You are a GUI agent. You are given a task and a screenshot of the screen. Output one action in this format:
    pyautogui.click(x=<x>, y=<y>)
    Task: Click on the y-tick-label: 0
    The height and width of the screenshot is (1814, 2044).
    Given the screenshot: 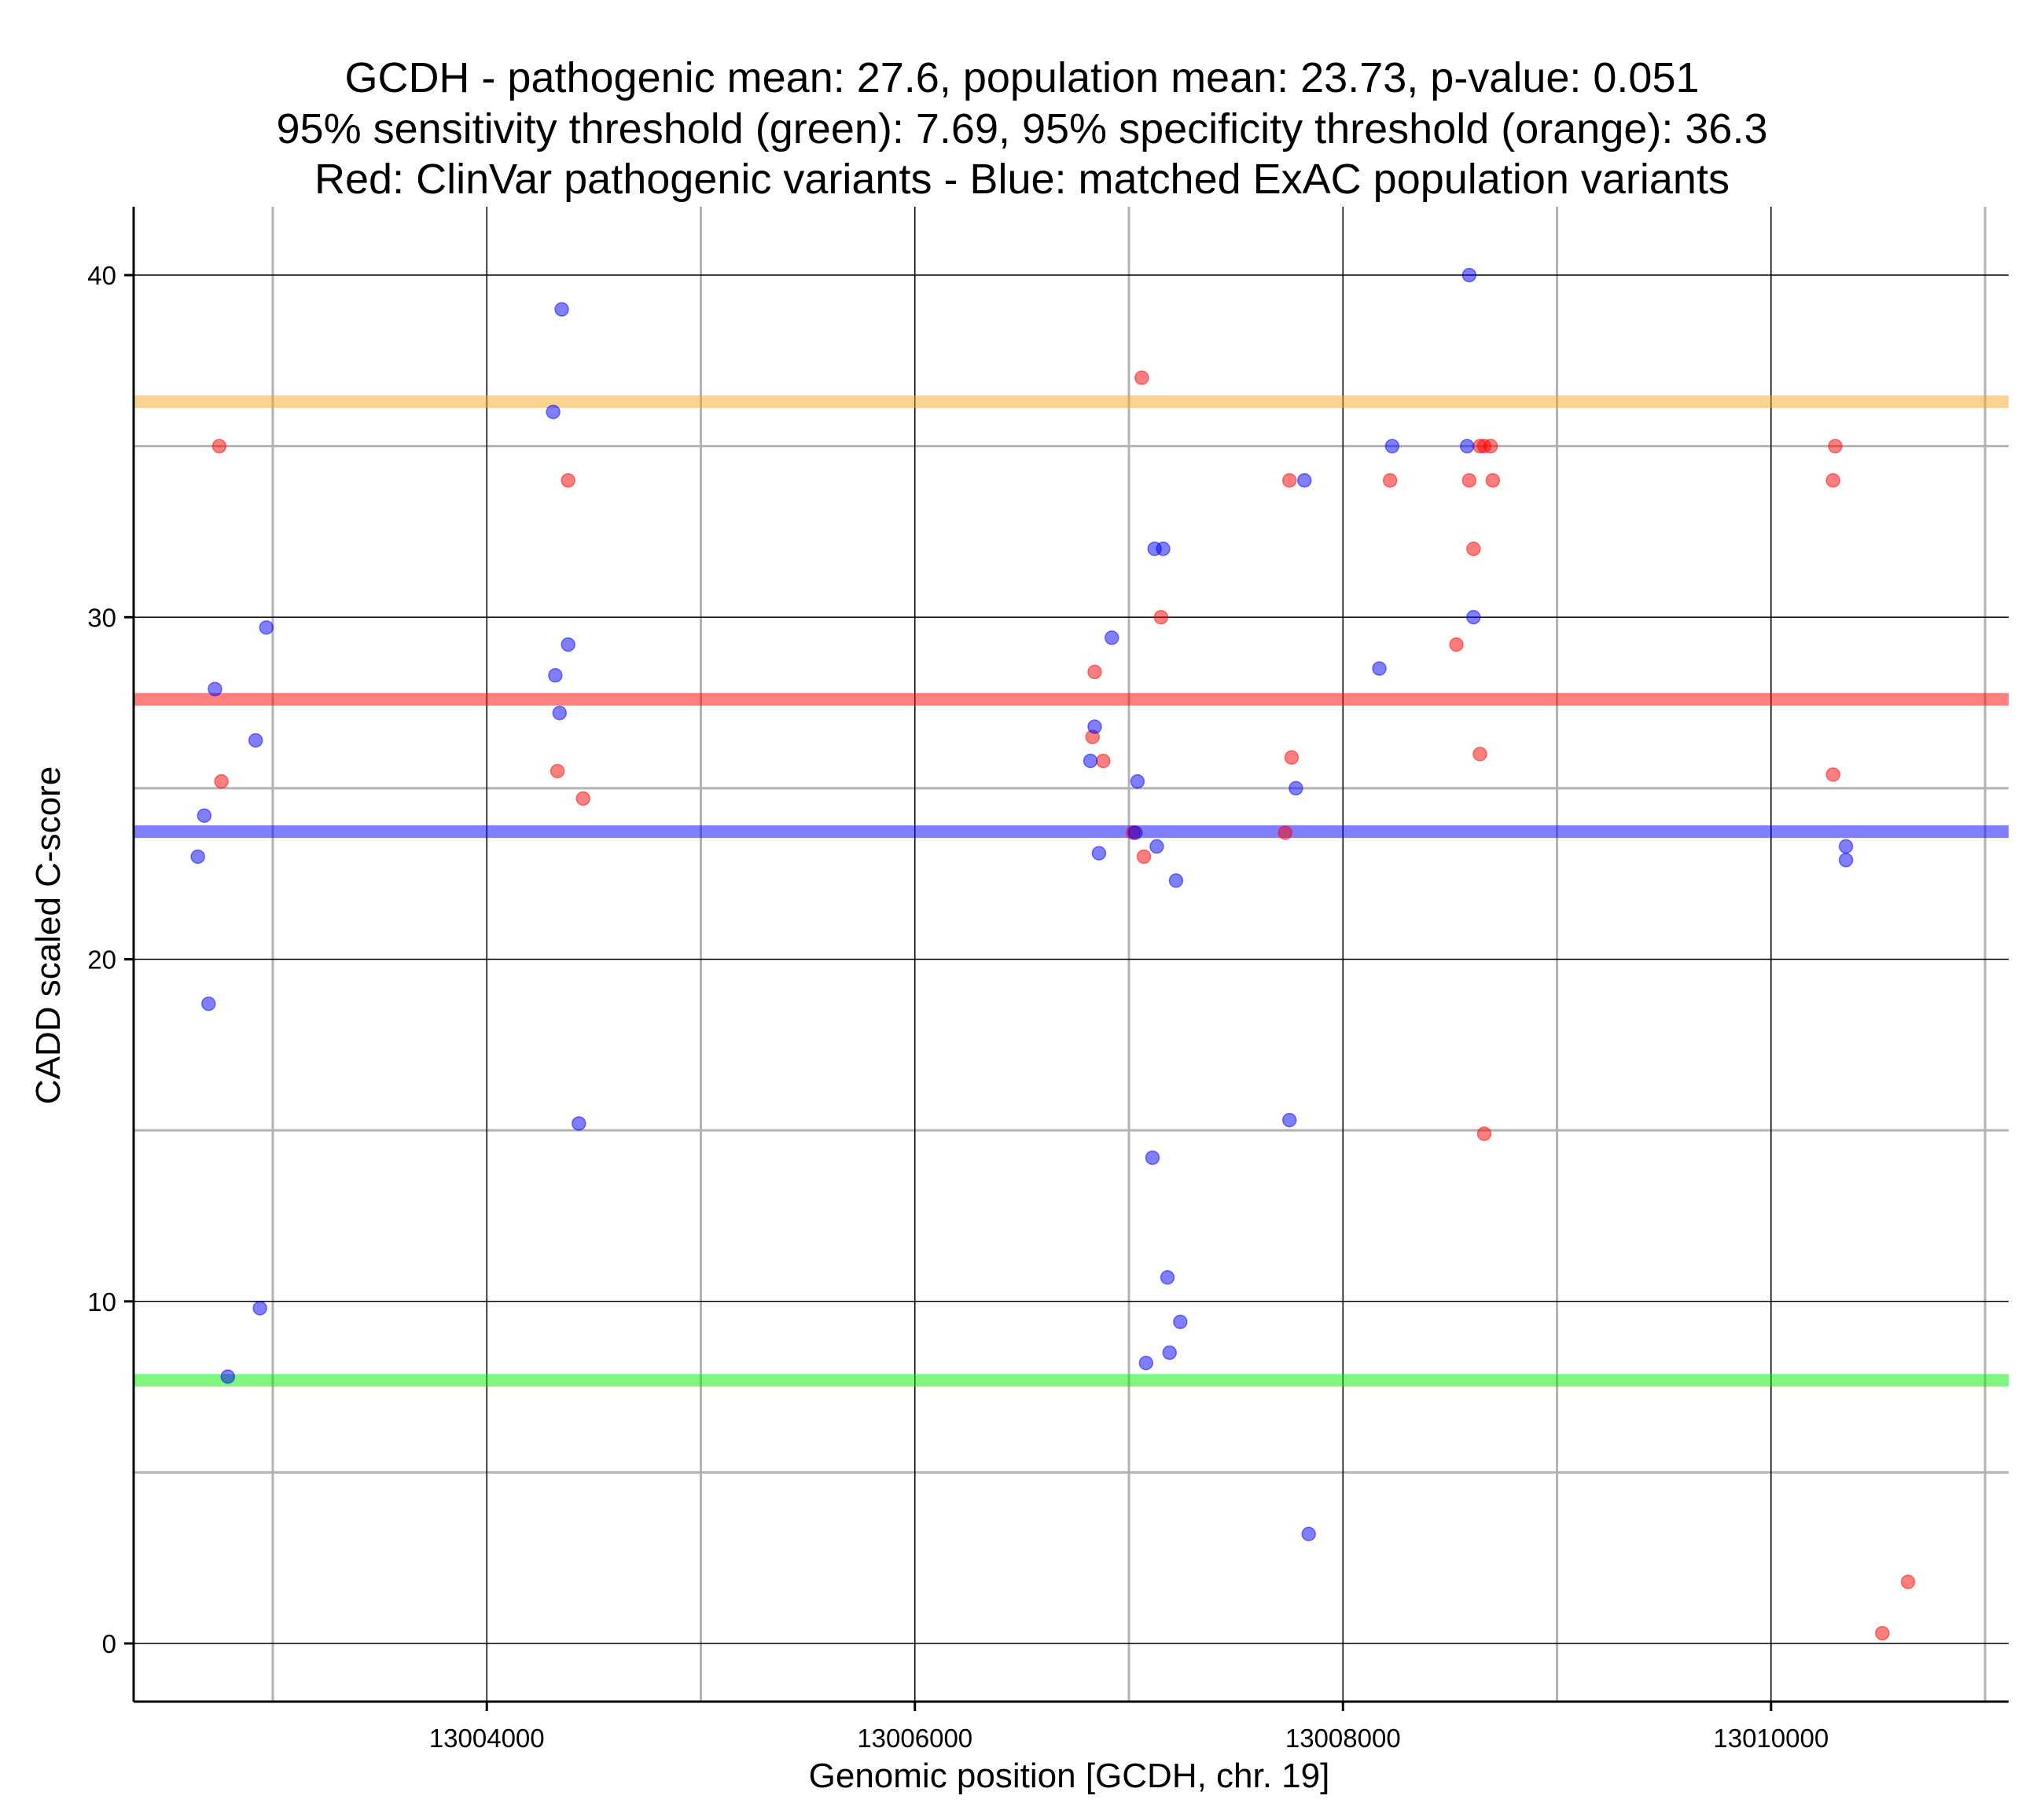 What is the action you would take?
    pyautogui.click(x=109, y=1643)
    